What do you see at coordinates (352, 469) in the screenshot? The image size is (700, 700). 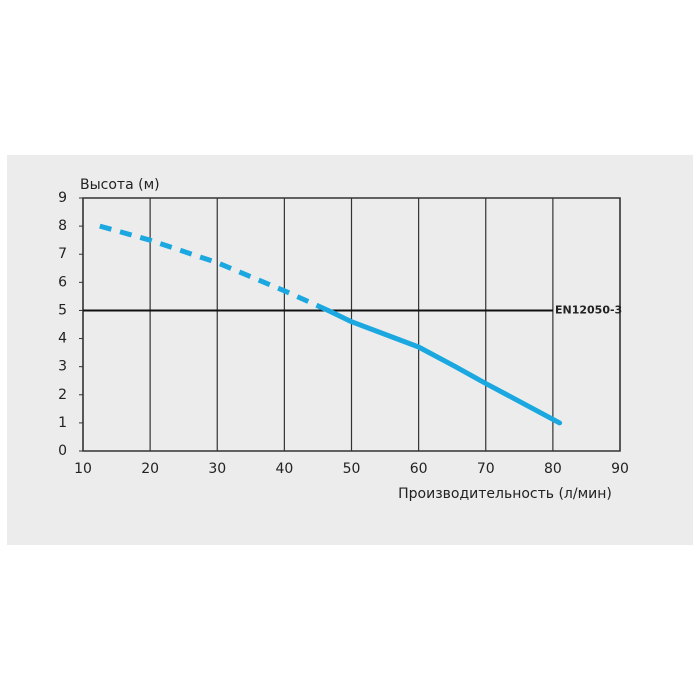 I see `x-tick-label: 50` at bounding box center [352, 469].